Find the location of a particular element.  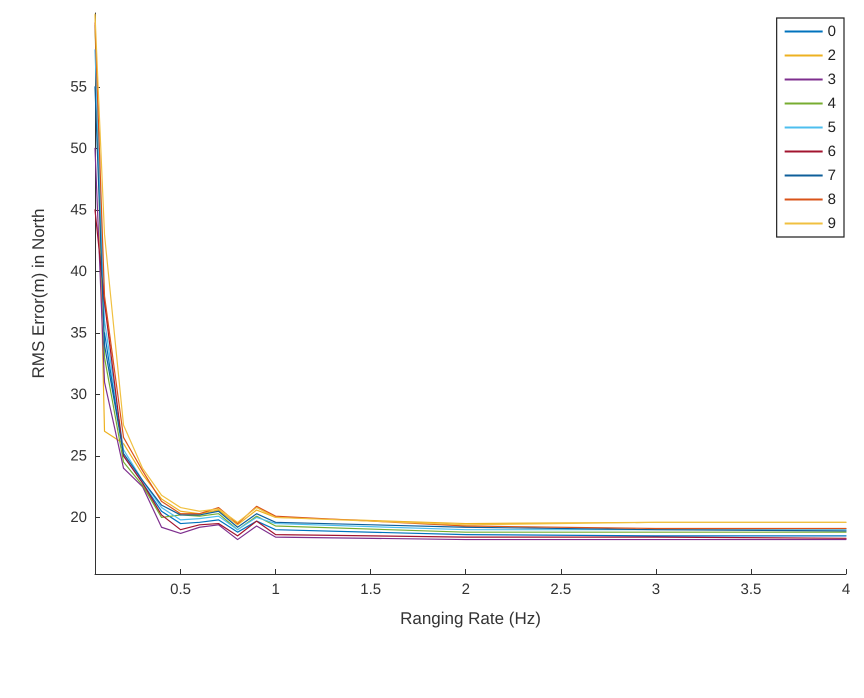

x-tick-label: 1 is located at coordinates (275, 589).